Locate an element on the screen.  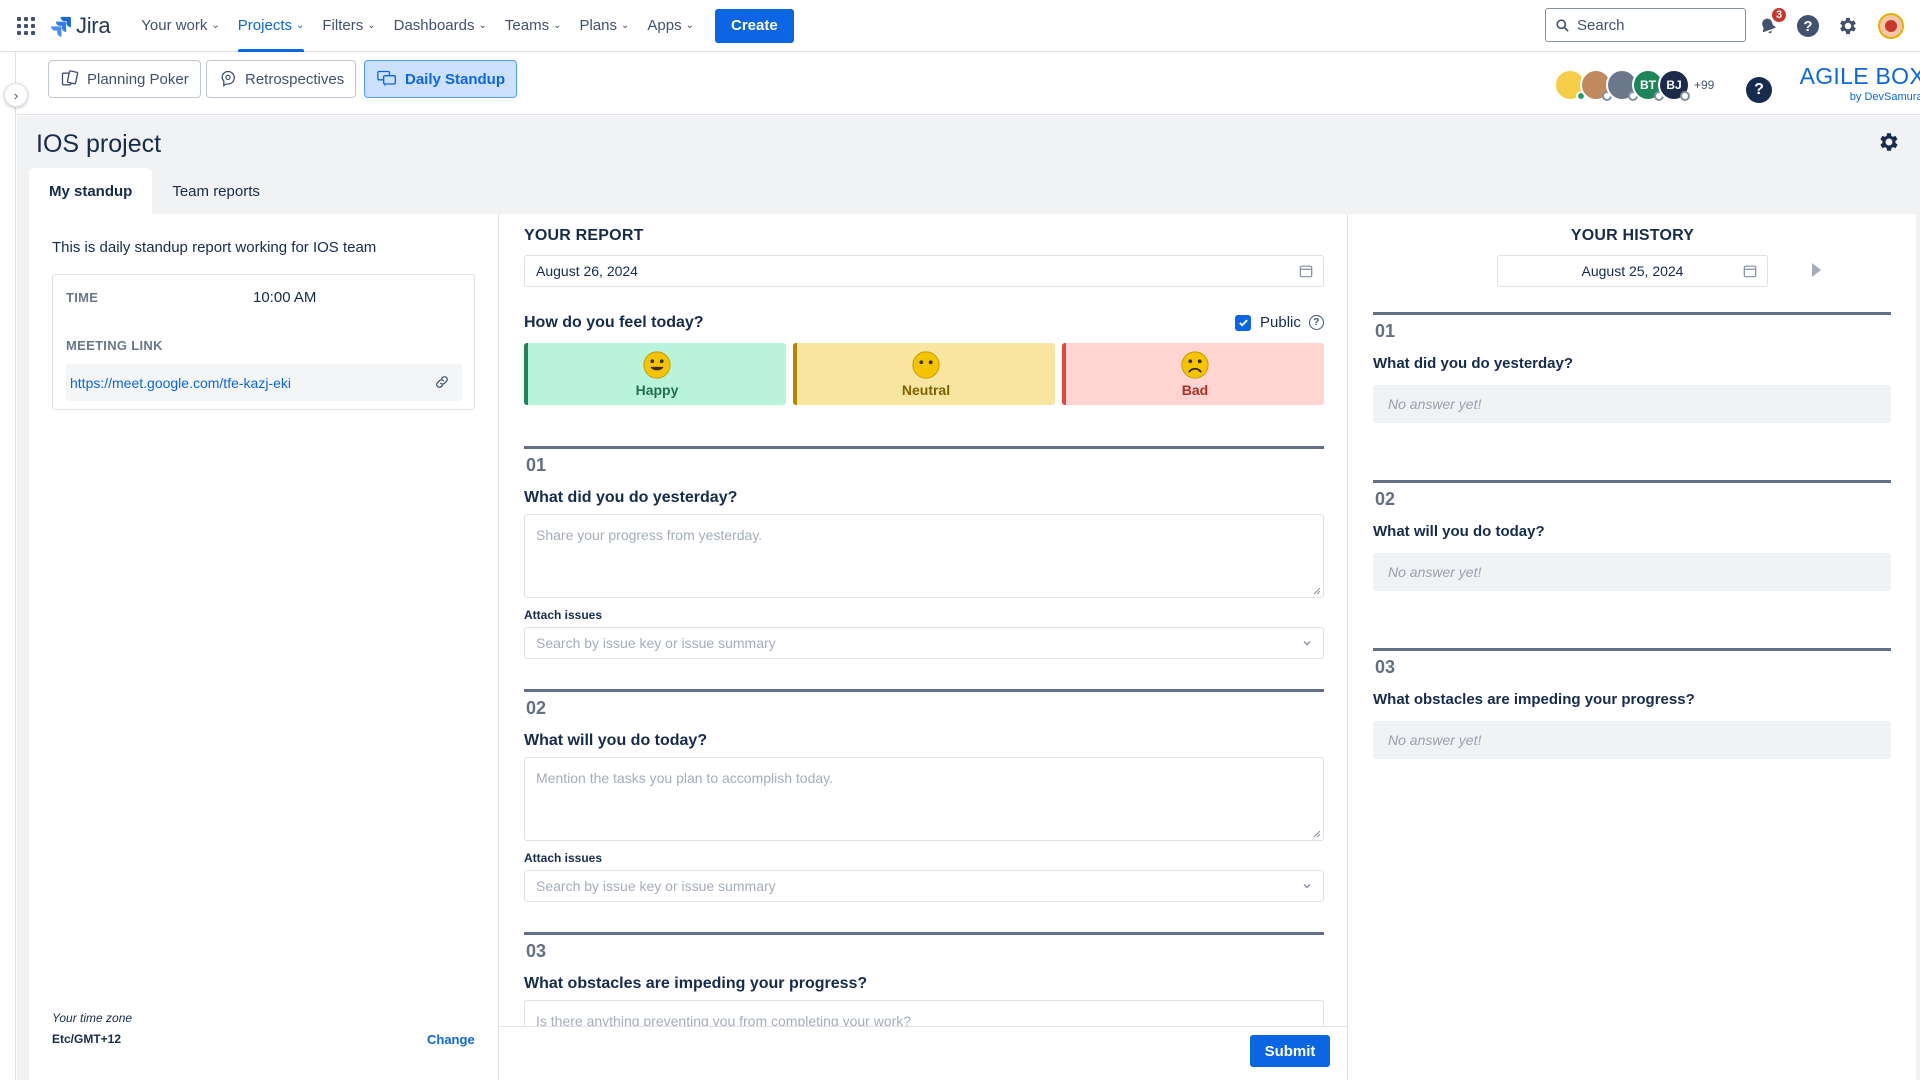
tab-daily-standup: Daily Standup is located at coordinates (441, 79).